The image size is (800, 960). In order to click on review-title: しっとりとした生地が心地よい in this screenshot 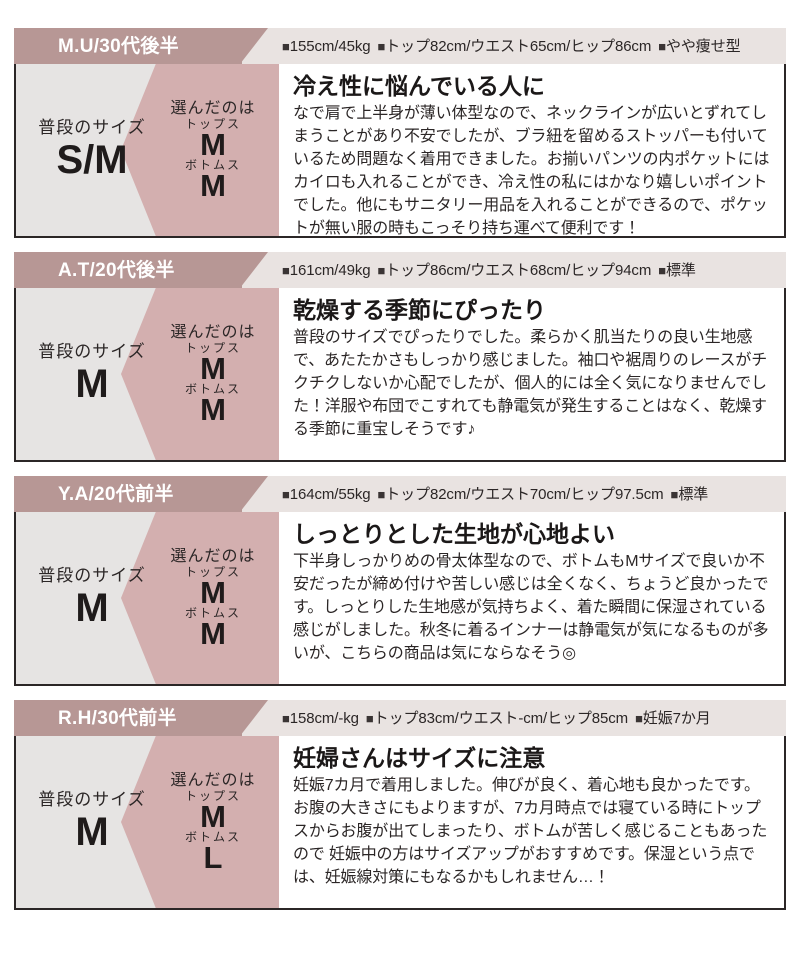, I will do `click(454, 534)`.